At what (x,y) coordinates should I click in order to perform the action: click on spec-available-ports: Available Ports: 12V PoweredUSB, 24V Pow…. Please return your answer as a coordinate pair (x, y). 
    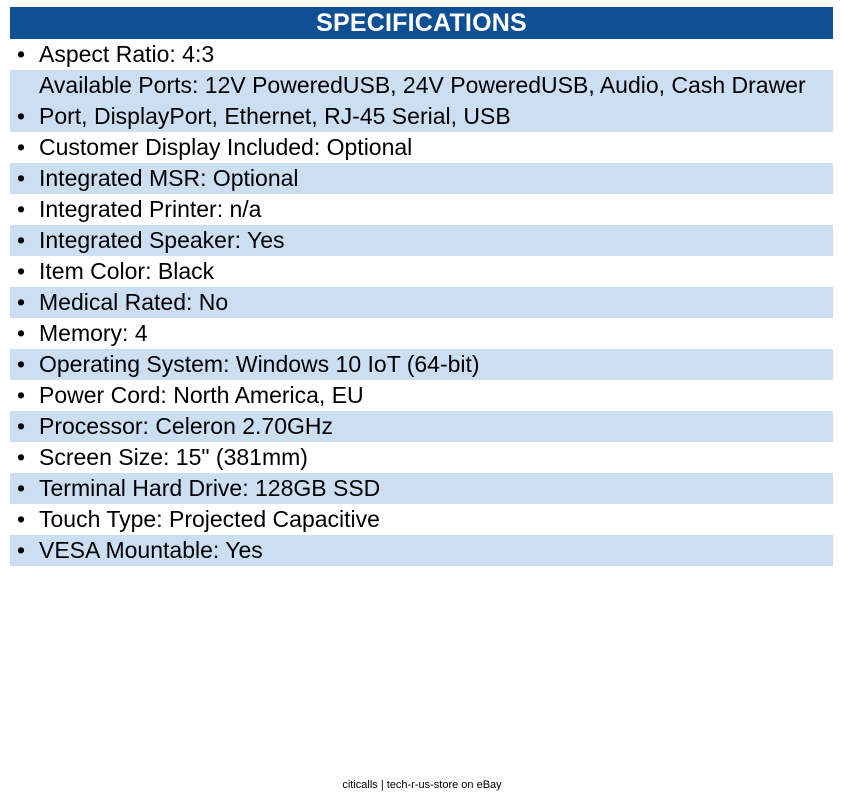
    Looking at the image, I should click on (422, 100).